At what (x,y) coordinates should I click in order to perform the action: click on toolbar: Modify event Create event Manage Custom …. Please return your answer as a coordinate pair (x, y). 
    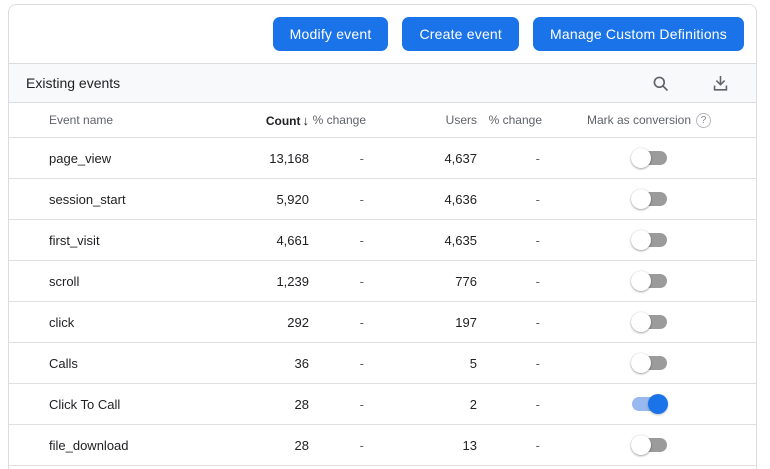
    Looking at the image, I should click on (382, 34).